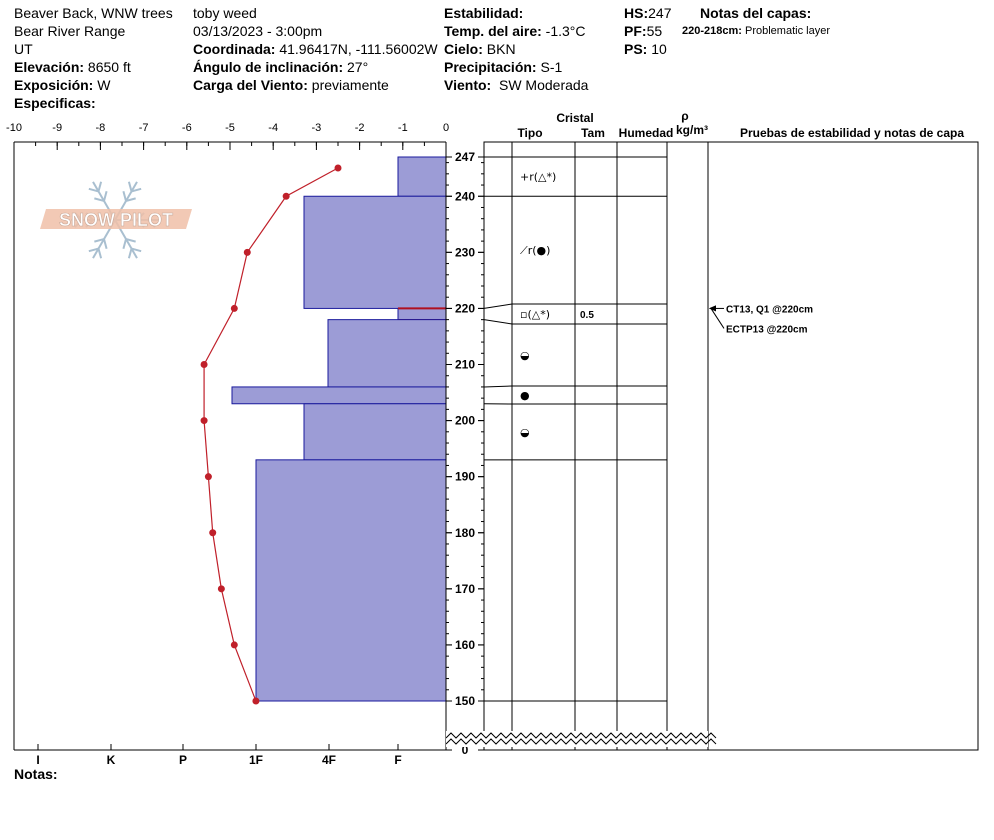 This screenshot has height=840, width=994. Describe the element at coordinates (256, 760) in the screenshot. I see `hardness-tick-label: 1F` at that location.